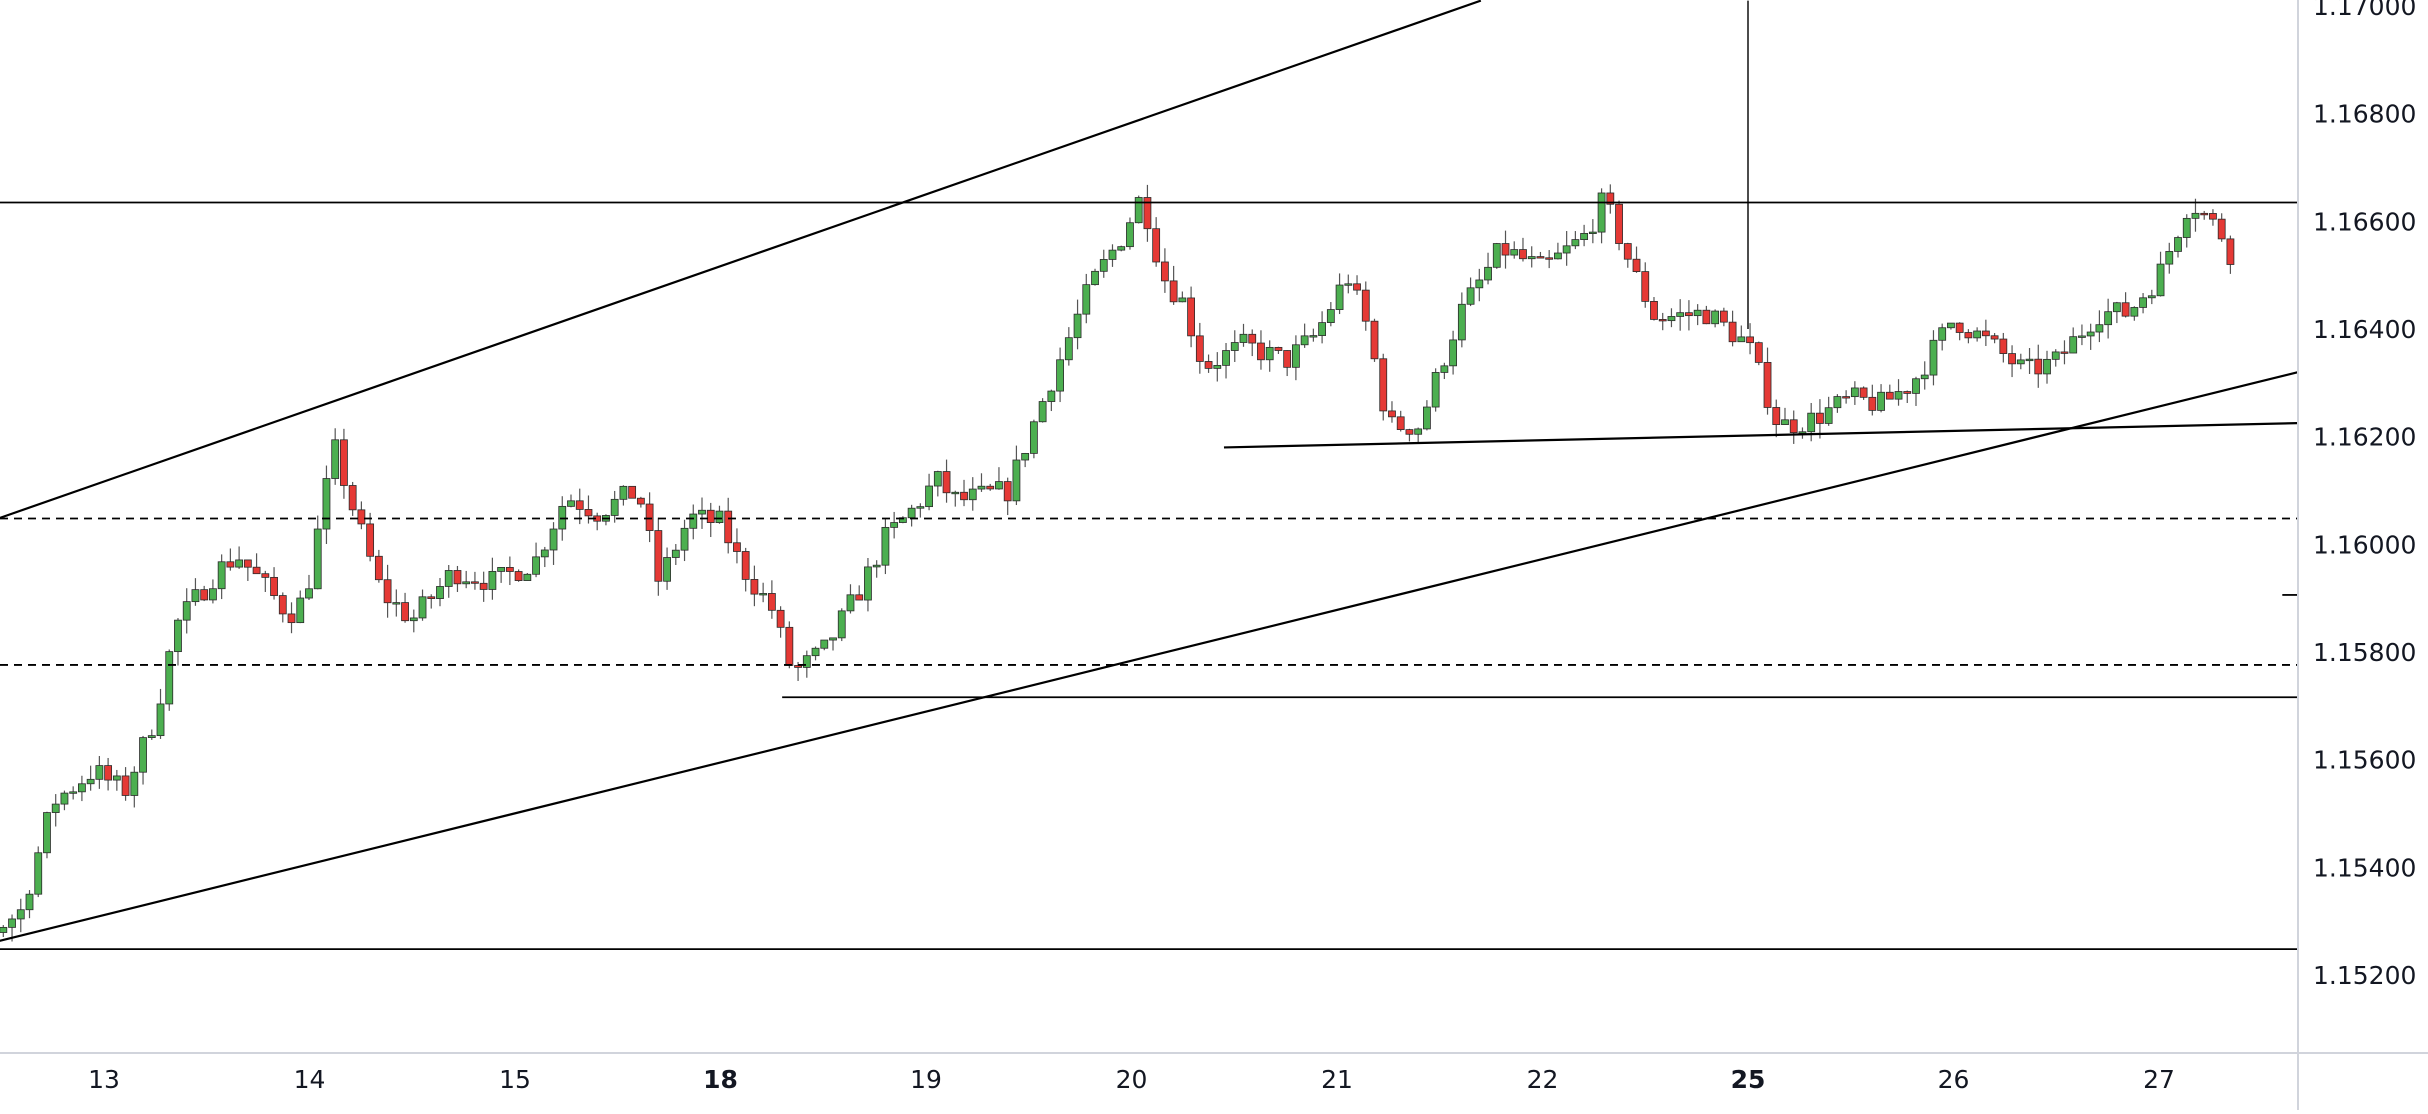 The image size is (2428, 1114). What do you see at coordinates (2159, 1079) in the screenshot?
I see `time-tick-label: 27` at bounding box center [2159, 1079].